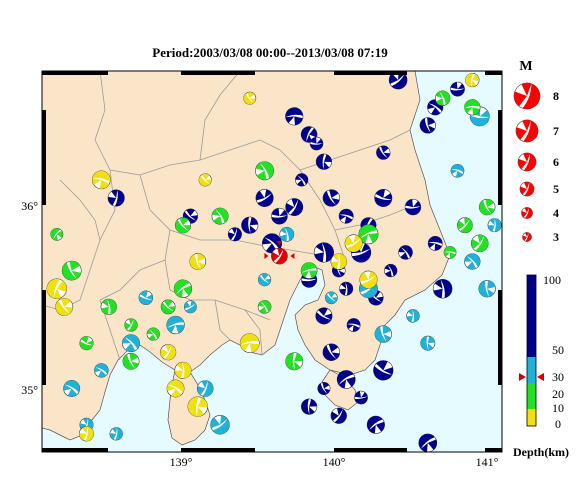 The height and width of the screenshot is (500, 580). I want to click on depth-tick-0: 0, so click(558, 424).